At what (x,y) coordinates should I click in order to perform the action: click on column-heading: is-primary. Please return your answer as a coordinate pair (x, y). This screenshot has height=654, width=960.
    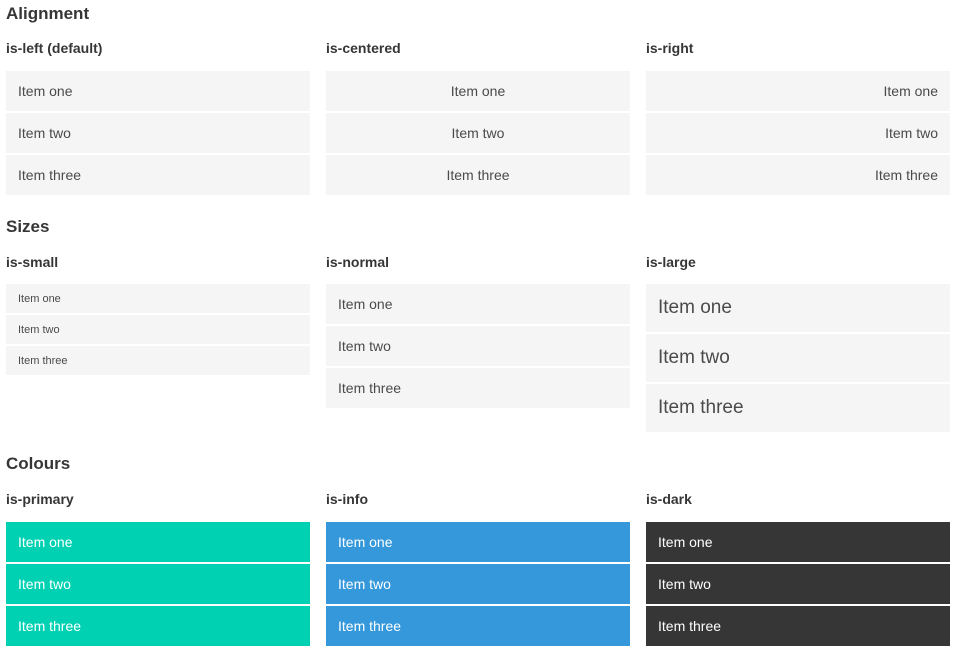
    Looking at the image, I should click on (40, 498).